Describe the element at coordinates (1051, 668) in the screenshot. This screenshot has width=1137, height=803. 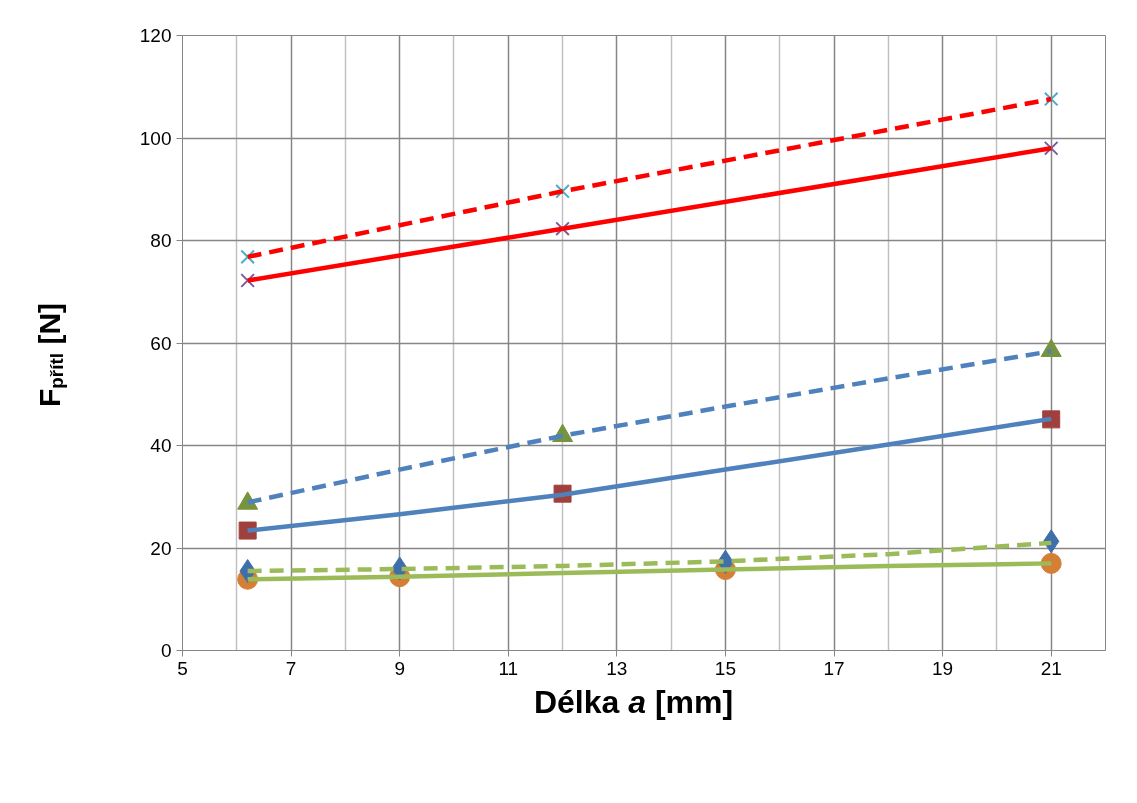
I see `x-tick-label: 21` at that location.